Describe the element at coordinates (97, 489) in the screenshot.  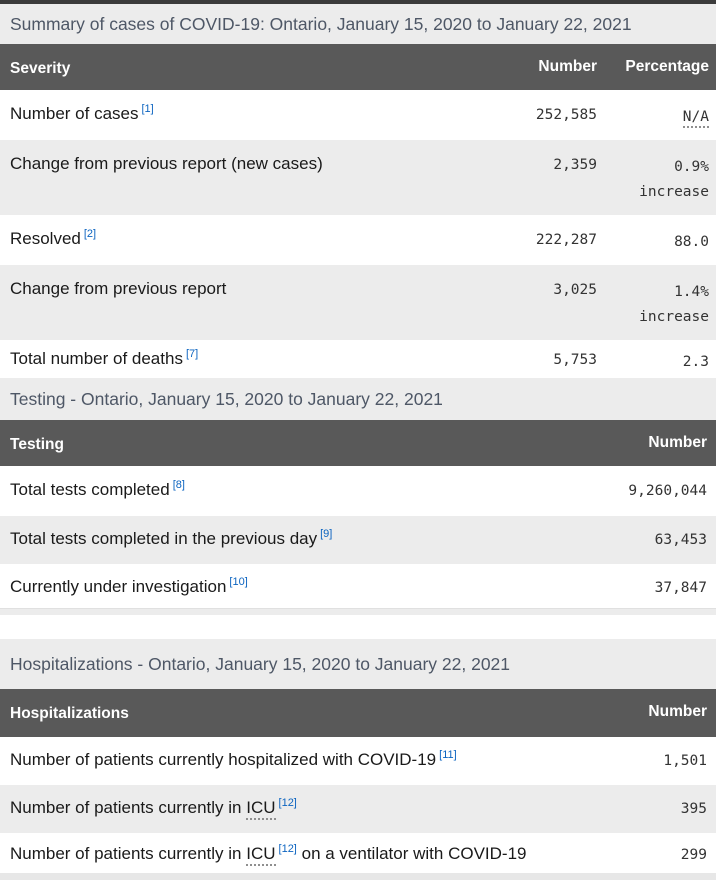
I see `row-label: Total tests completed [8]` at that location.